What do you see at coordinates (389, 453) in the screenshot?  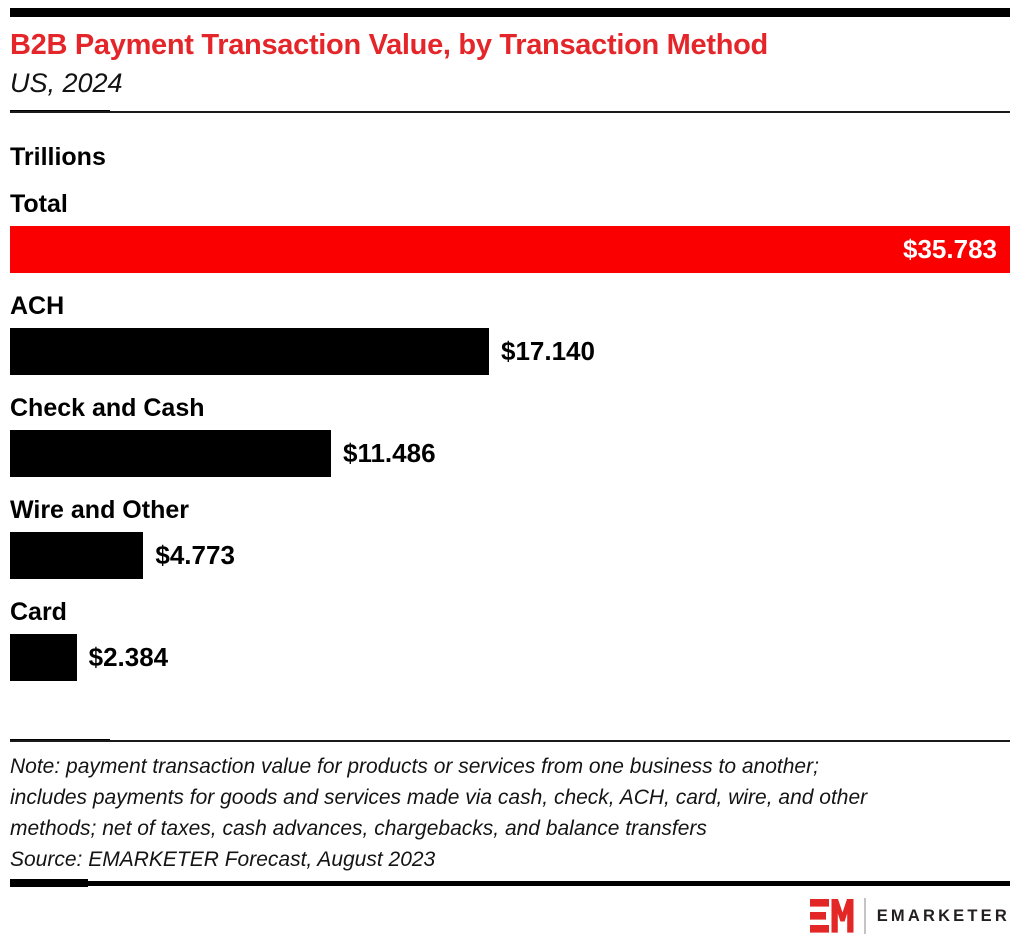 I see `bar-value: $11.486` at bounding box center [389, 453].